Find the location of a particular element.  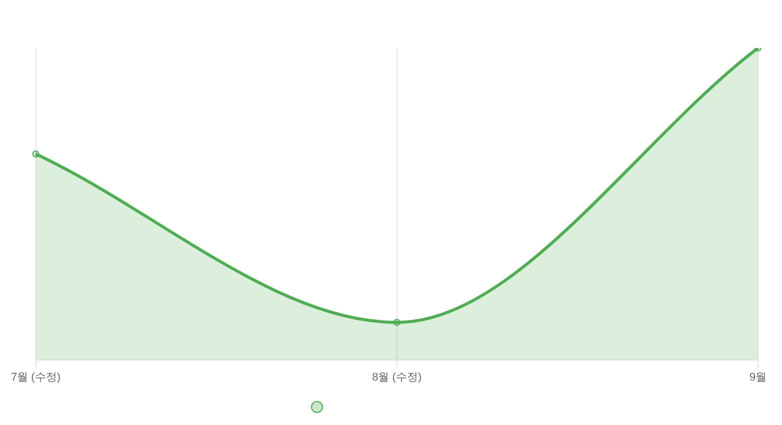

x-tick-label: 9월 is located at coordinates (758, 377).